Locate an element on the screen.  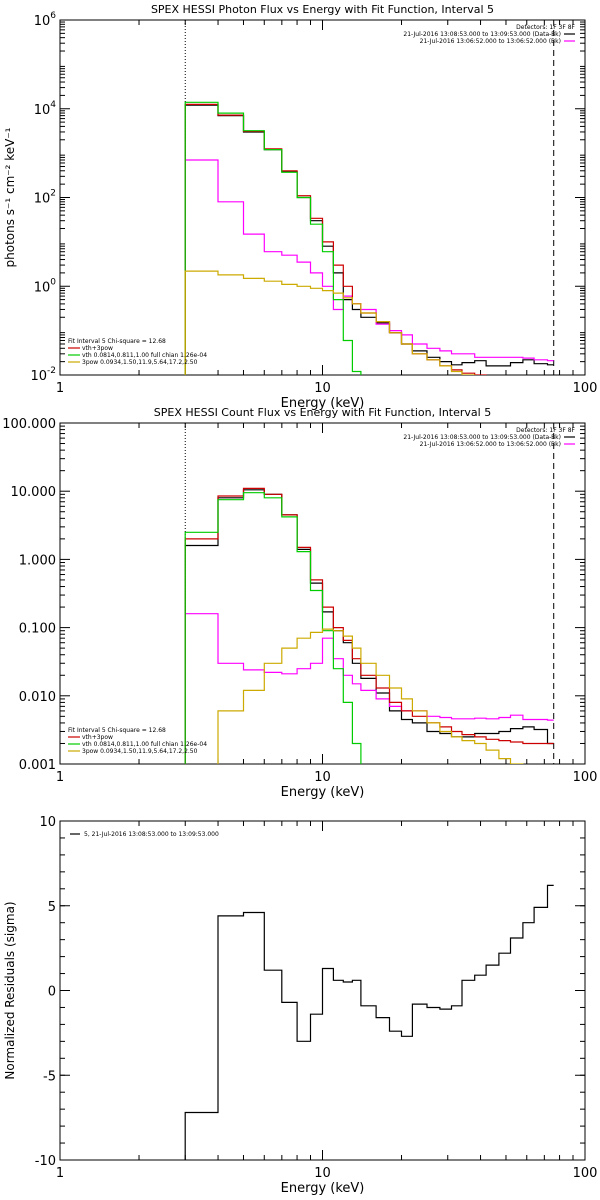
y-tick-label: 10⁻² is located at coordinates (43, 375).